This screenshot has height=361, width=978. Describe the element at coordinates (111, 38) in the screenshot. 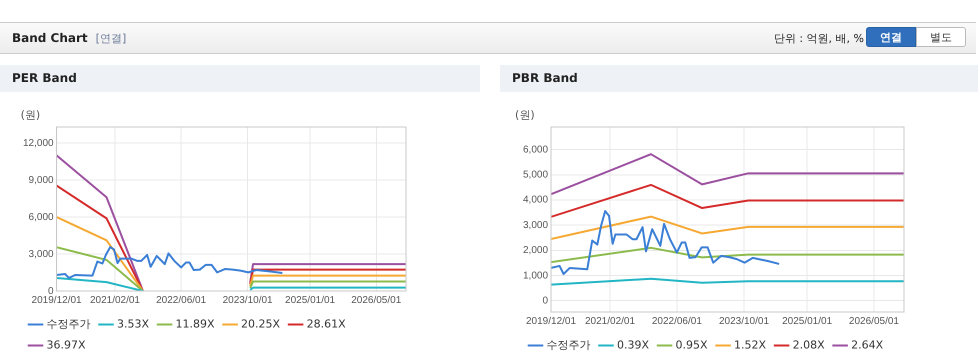

I see `text: [연결]` at that location.